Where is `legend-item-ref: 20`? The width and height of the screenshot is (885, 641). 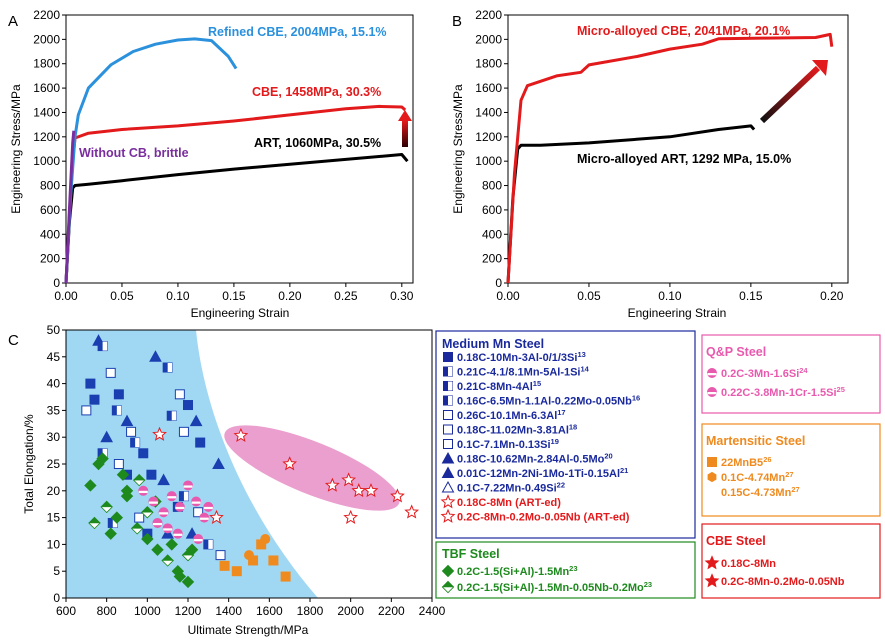 legend-item-ref: 20 is located at coordinates (608, 455).